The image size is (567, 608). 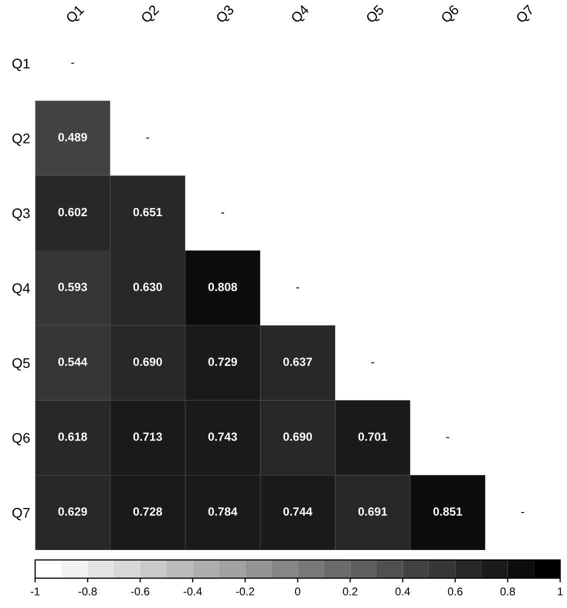 I want to click on x-tick-label: Q3, so click(x=225, y=15).